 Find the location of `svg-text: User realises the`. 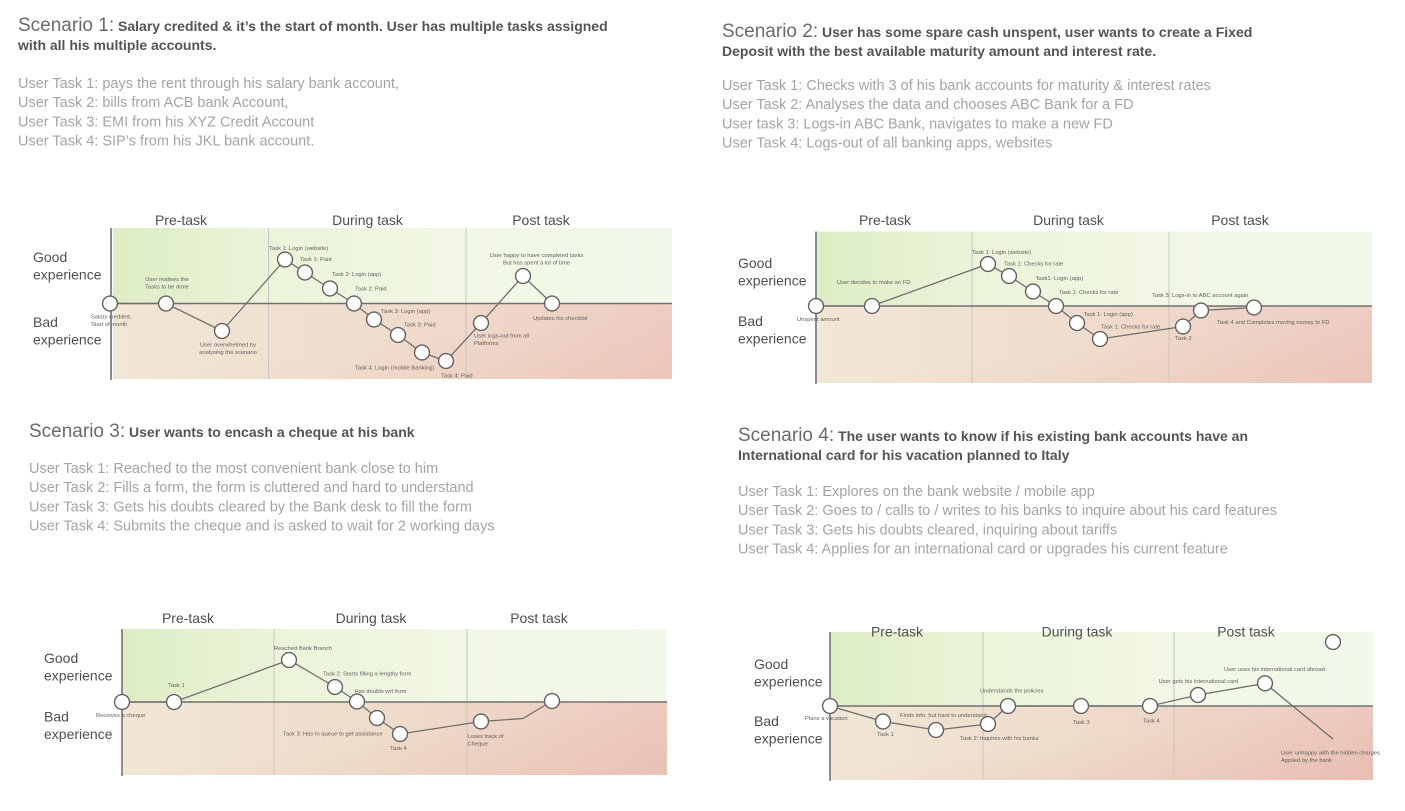

svg-text: User realises the is located at coordinates (167, 280).